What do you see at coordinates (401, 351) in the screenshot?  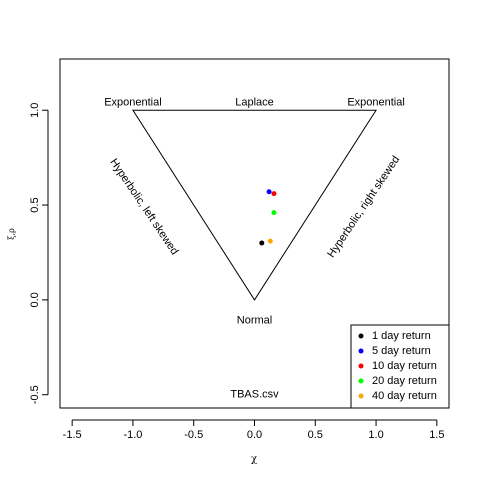 I see `legend-label: 5 day return` at bounding box center [401, 351].